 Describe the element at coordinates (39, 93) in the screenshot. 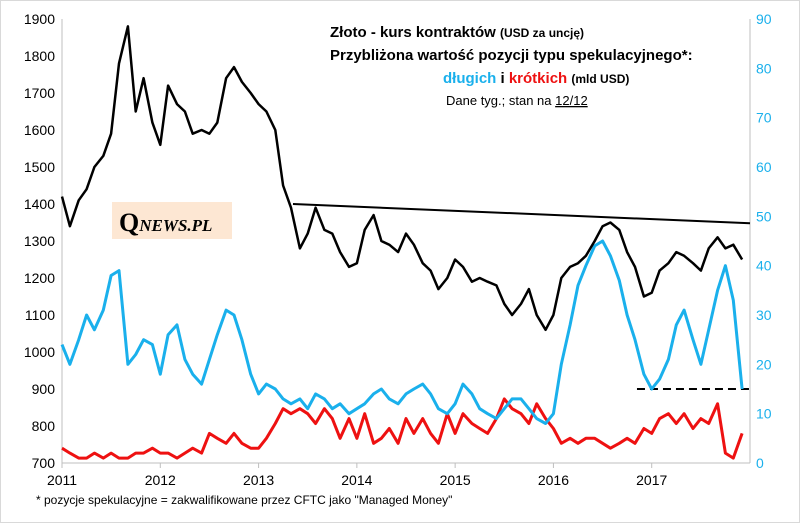

I see `left-tick-10: 1700` at that location.